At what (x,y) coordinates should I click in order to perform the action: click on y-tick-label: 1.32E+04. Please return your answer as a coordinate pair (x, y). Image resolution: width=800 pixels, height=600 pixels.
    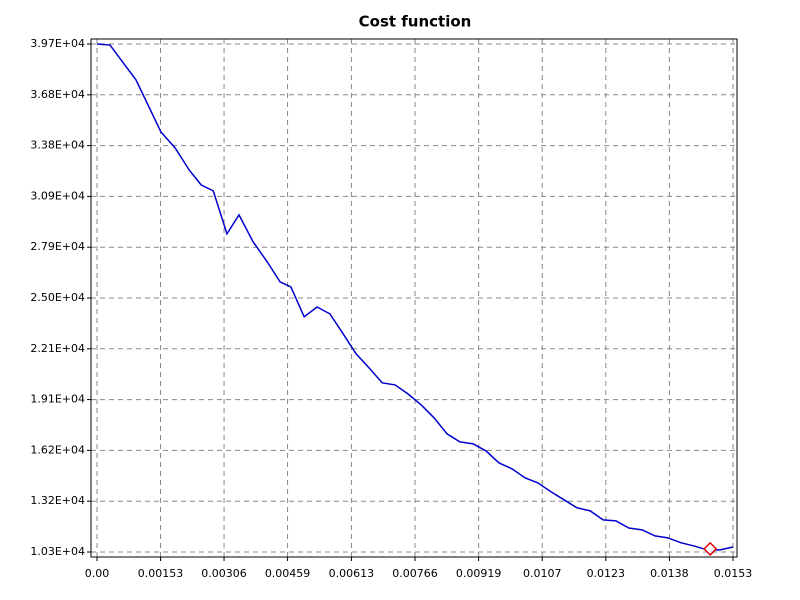
    Looking at the image, I should click on (57, 500).